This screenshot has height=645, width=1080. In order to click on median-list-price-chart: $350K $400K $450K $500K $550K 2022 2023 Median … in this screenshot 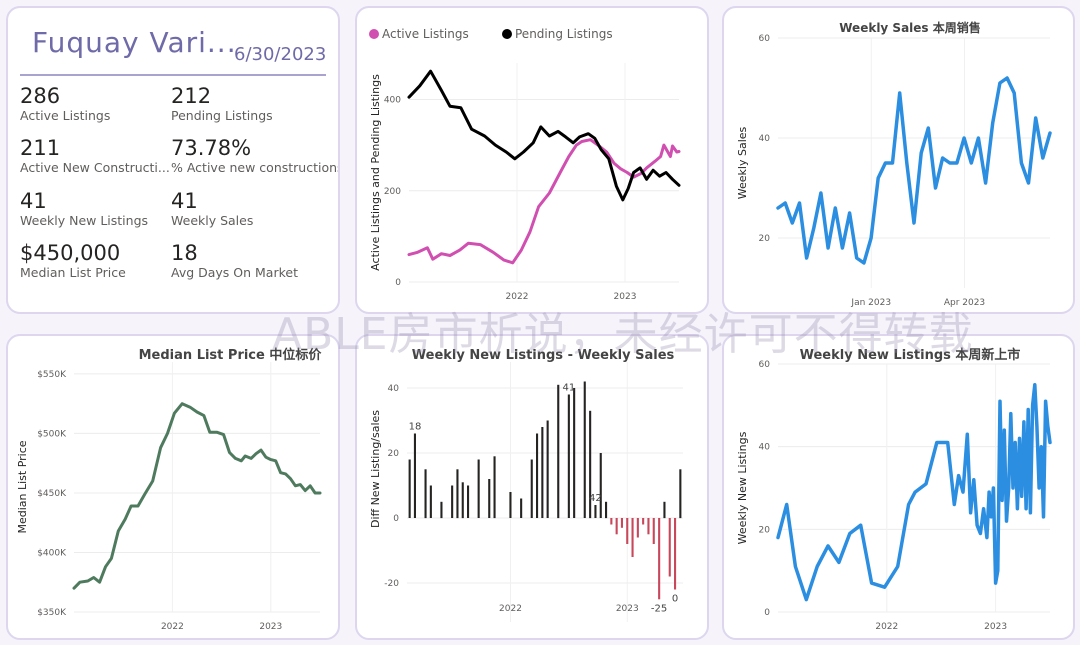, I will do `click(169, 489)`.